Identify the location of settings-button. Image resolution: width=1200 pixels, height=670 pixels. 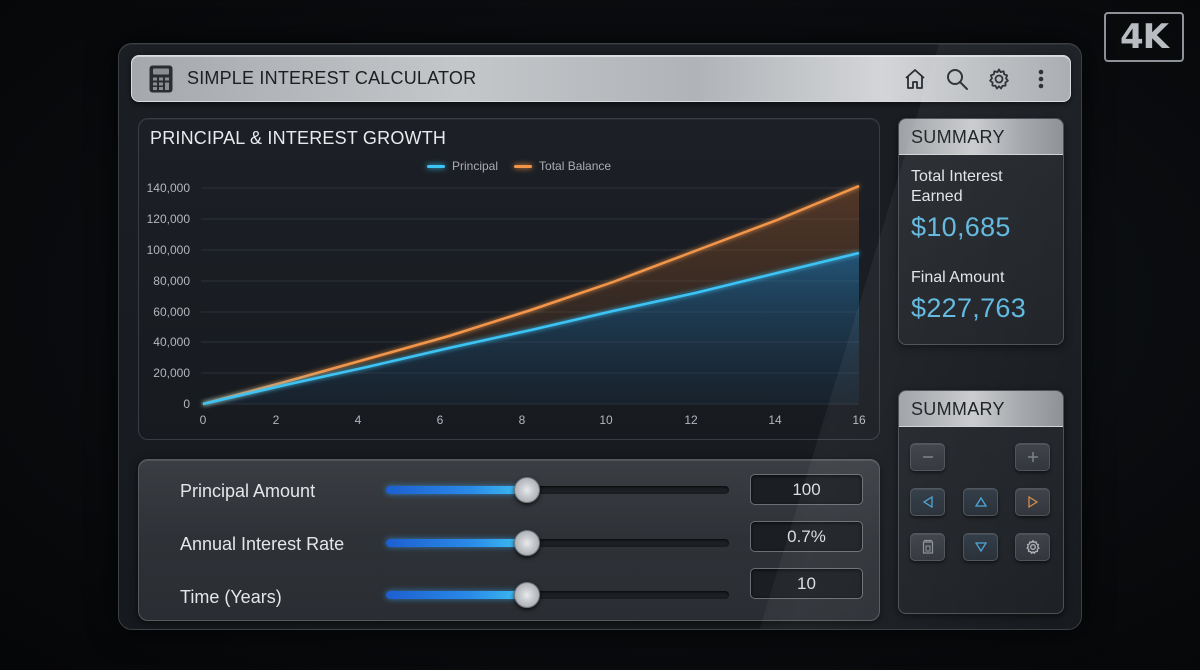
(1032, 547).